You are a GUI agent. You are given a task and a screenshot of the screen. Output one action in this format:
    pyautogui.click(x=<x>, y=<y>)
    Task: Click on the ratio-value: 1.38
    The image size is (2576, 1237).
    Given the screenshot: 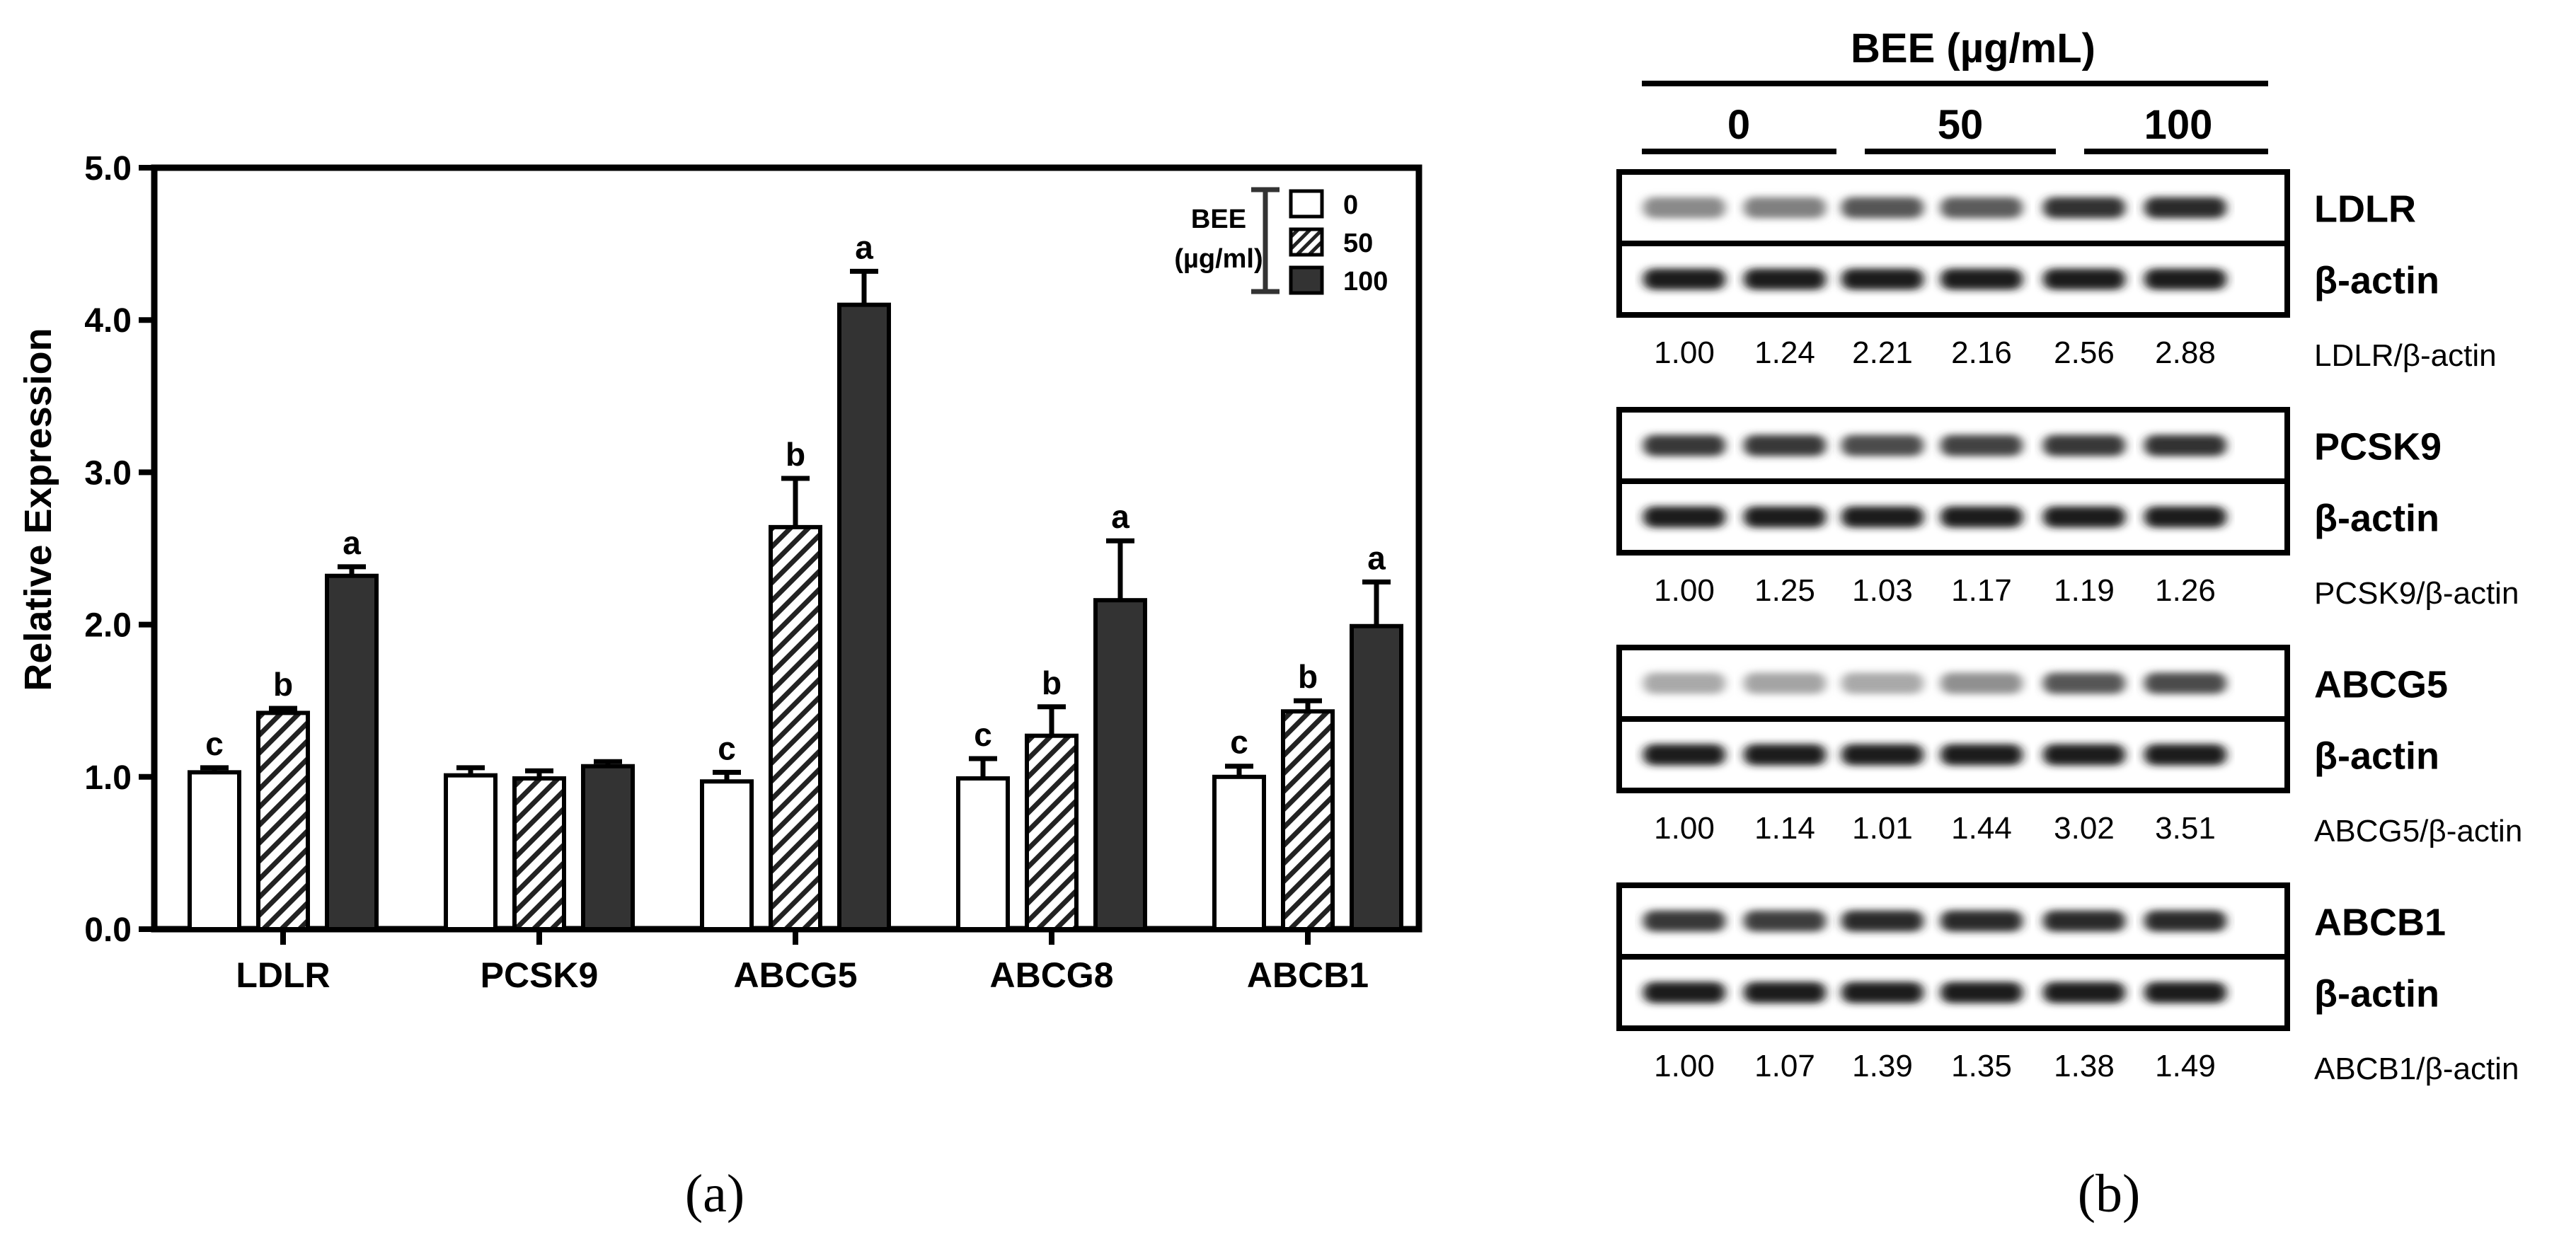 What is the action you would take?
    pyautogui.click(x=2084, y=1066)
    